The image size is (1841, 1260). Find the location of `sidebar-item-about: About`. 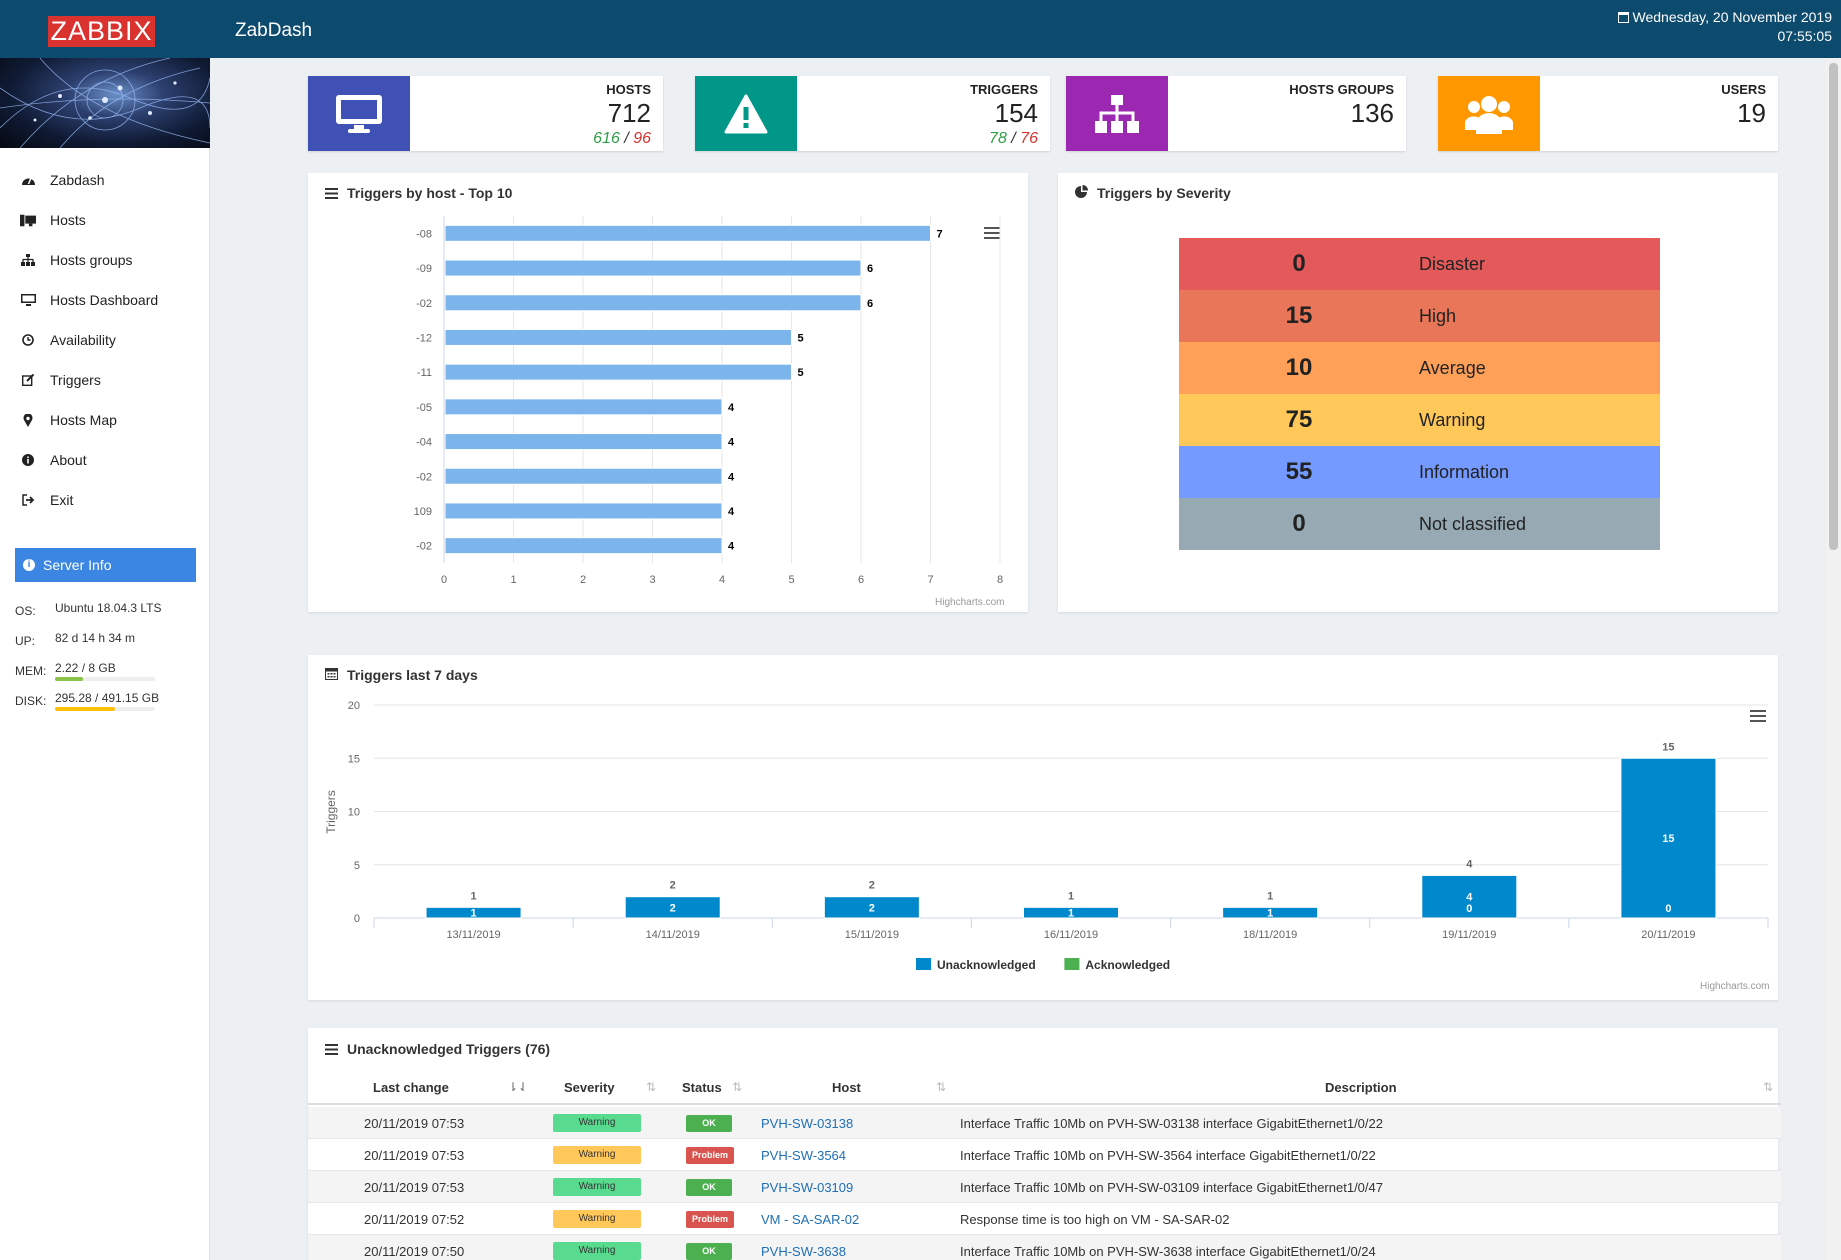

sidebar-item-about: About is located at coordinates (104, 460).